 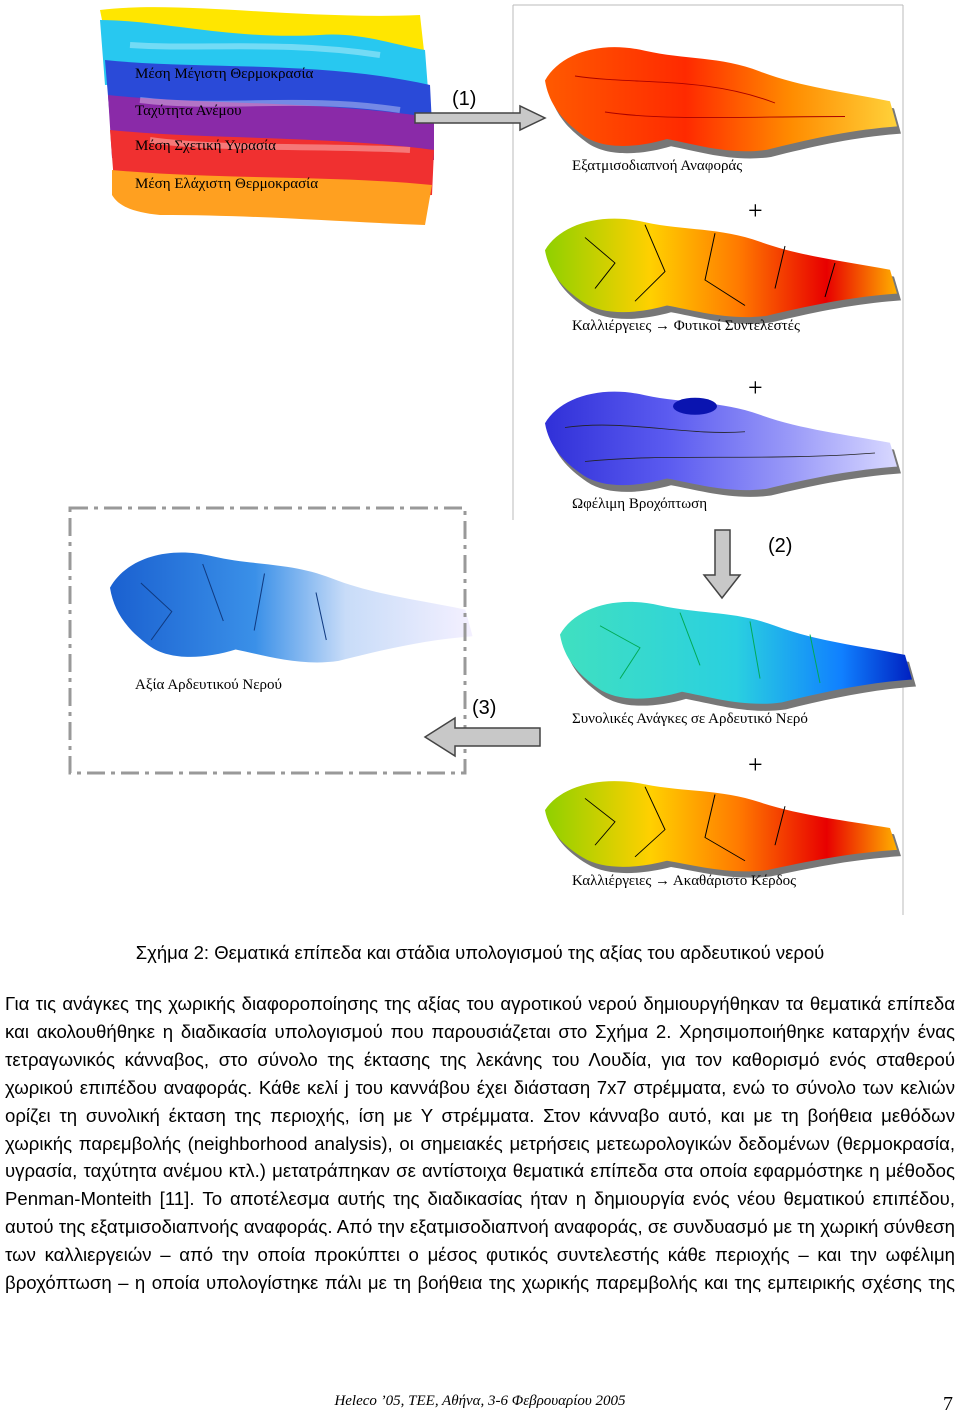 I want to click on arrow-left, so click(x=482, y=737).